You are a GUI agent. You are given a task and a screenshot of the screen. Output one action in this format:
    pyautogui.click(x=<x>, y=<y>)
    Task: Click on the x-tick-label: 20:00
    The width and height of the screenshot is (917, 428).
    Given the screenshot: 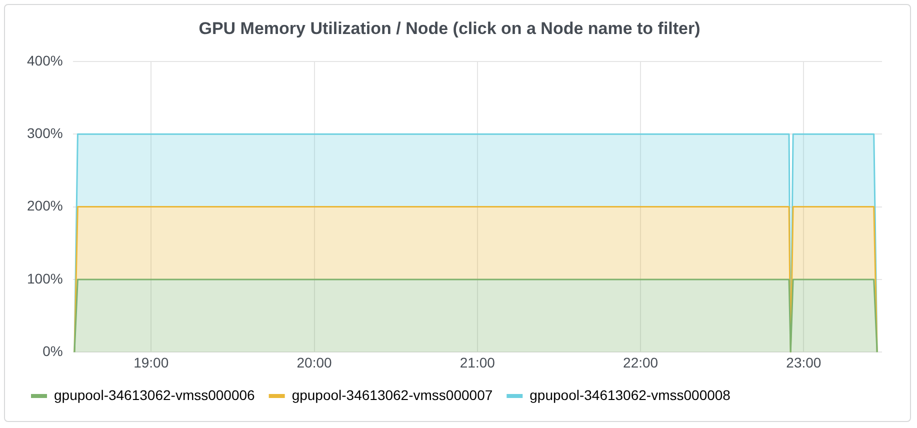 What is the action you would take?
    pyautogui.click(x=314, y=362)
    